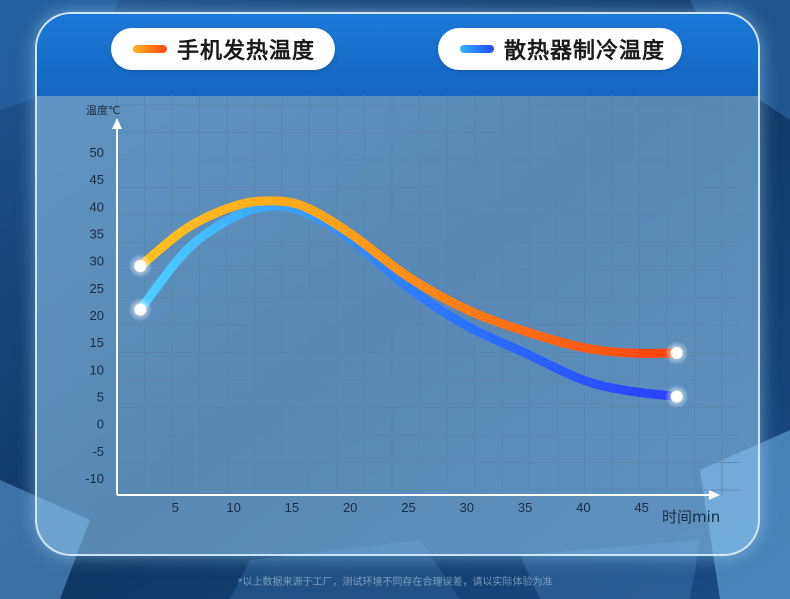 This screenshot has width=790, height=599. What do you see at coordinates (246, 51) in the screenshot?
I see `legend-label-phone-temp: 手机发热温度` at bounding box center [246, 51].